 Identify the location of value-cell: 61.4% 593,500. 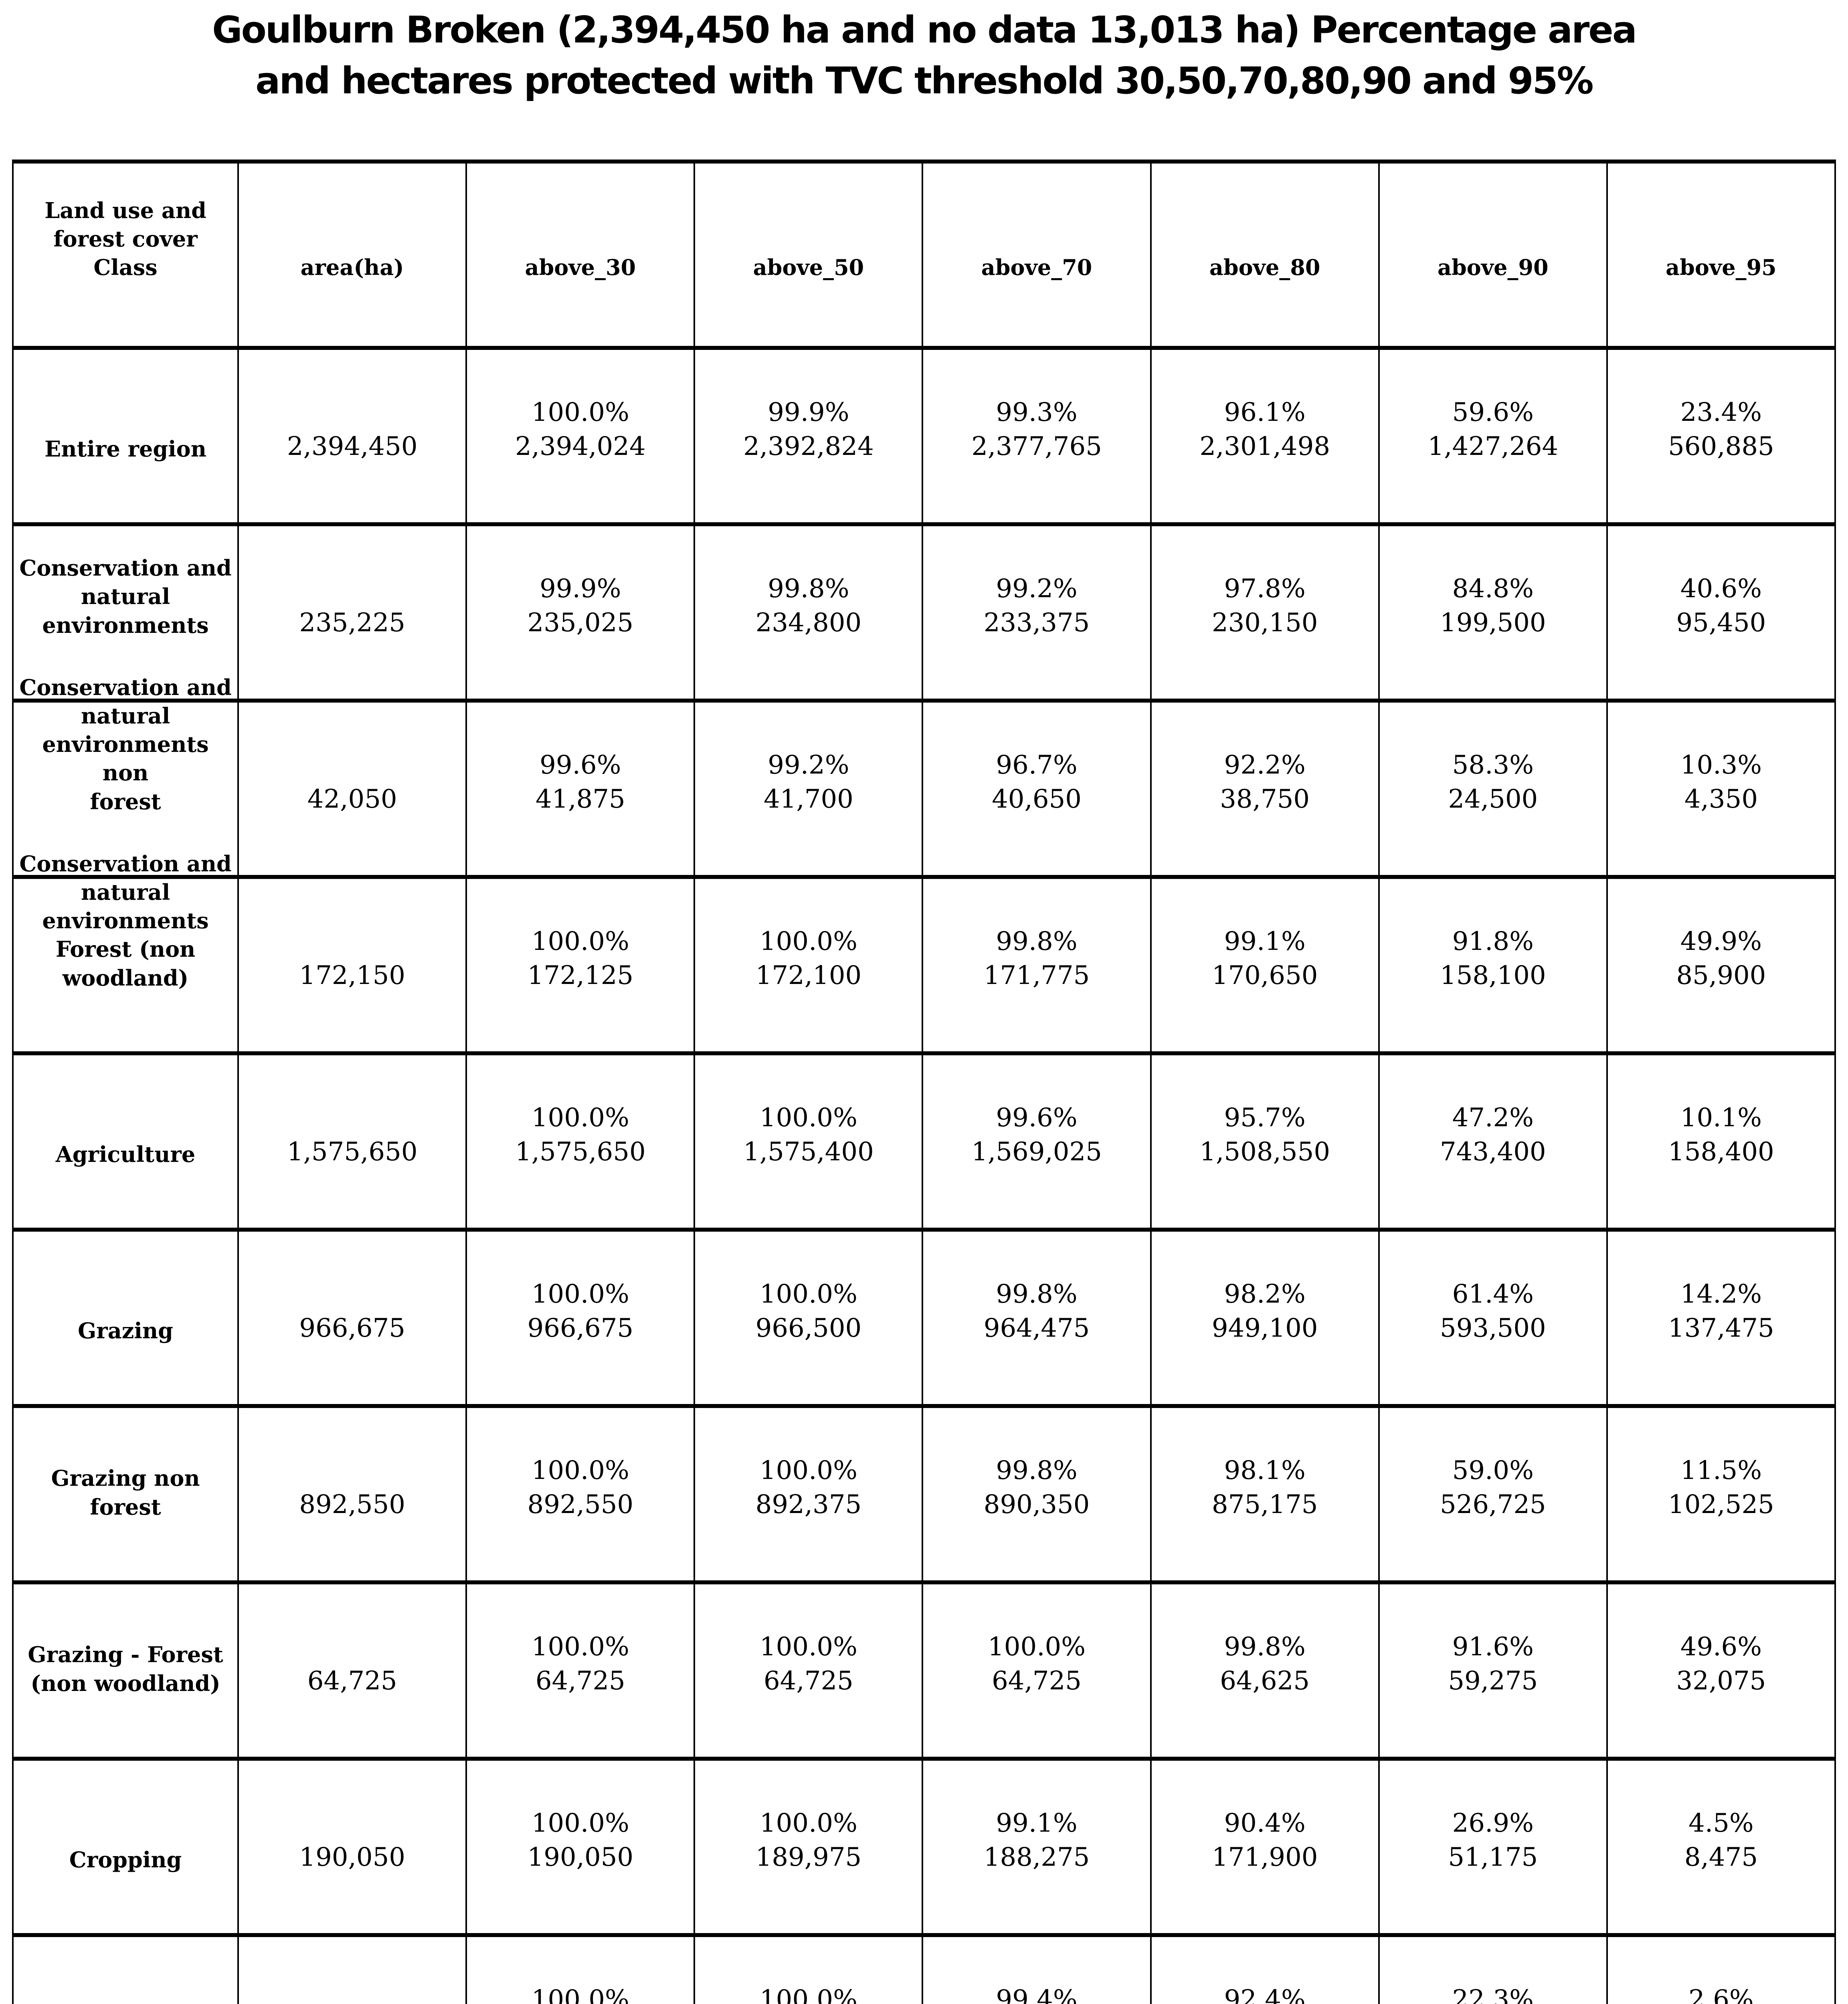
(1493, 1318).